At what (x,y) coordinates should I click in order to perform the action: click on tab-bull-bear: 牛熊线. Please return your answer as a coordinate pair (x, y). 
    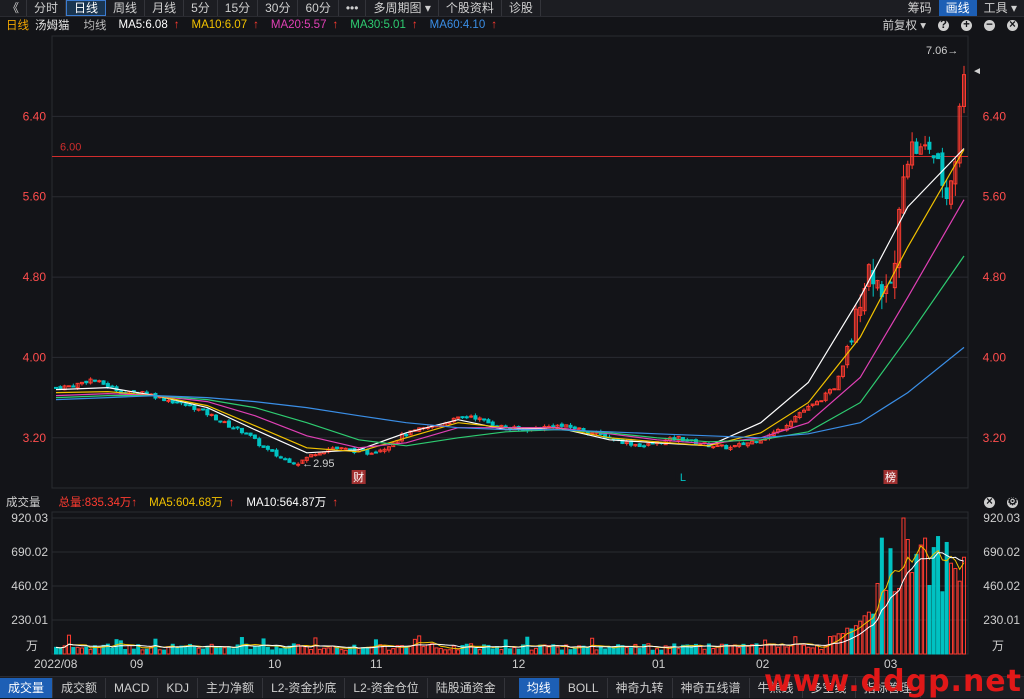
    Looking at the image, I should click on (776, 687).